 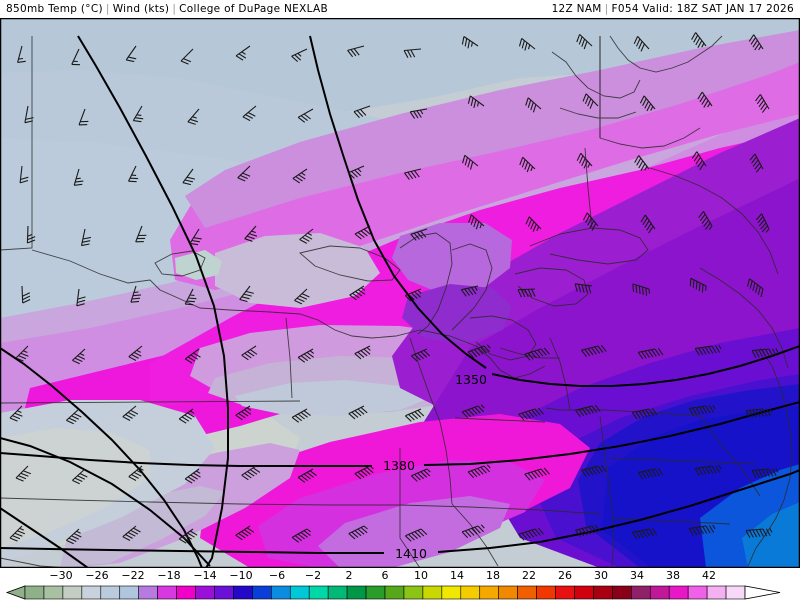 I want to click on colorbar-tick-label: 10, so click(x=421, y=575).